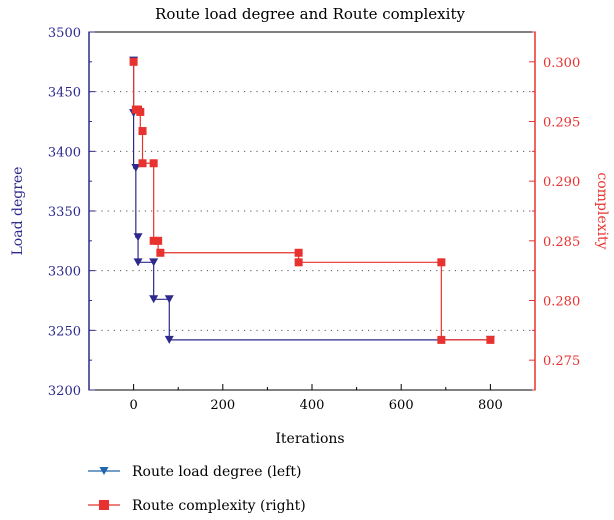 The height and width of the screenshot is (520, 614). What do you see at coordinates (602, 210) in the screenshot?
I see `right-y-axis-label: complexity` at bounding box center [602, 210].